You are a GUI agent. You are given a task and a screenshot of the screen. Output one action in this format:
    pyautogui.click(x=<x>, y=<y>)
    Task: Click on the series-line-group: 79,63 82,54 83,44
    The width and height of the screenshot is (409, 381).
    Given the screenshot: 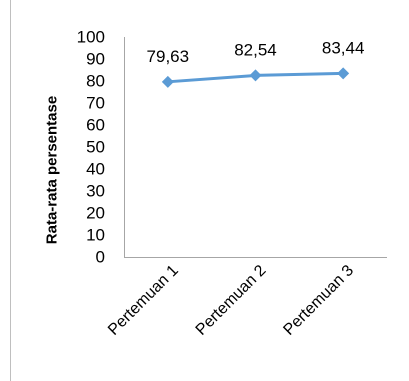 What is the action you would take?
    pyautogui.click(x=256, y=63)
    